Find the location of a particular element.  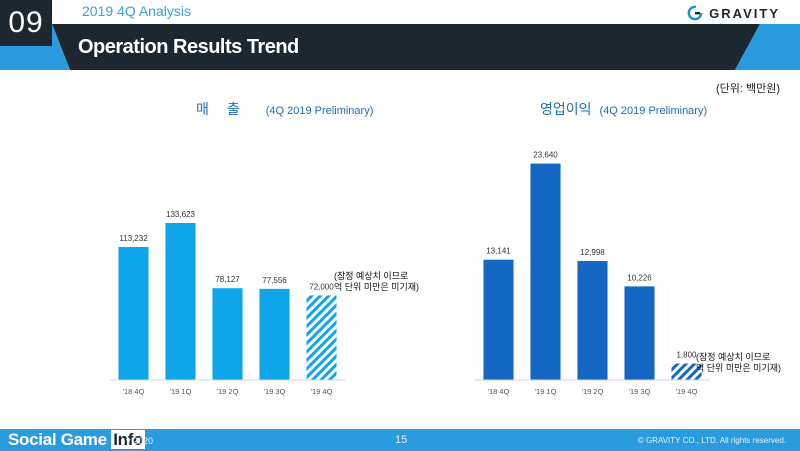

chart-subtitle-revenue: (4Q 2019 Preliminary) is located at coordinates (319, 111).